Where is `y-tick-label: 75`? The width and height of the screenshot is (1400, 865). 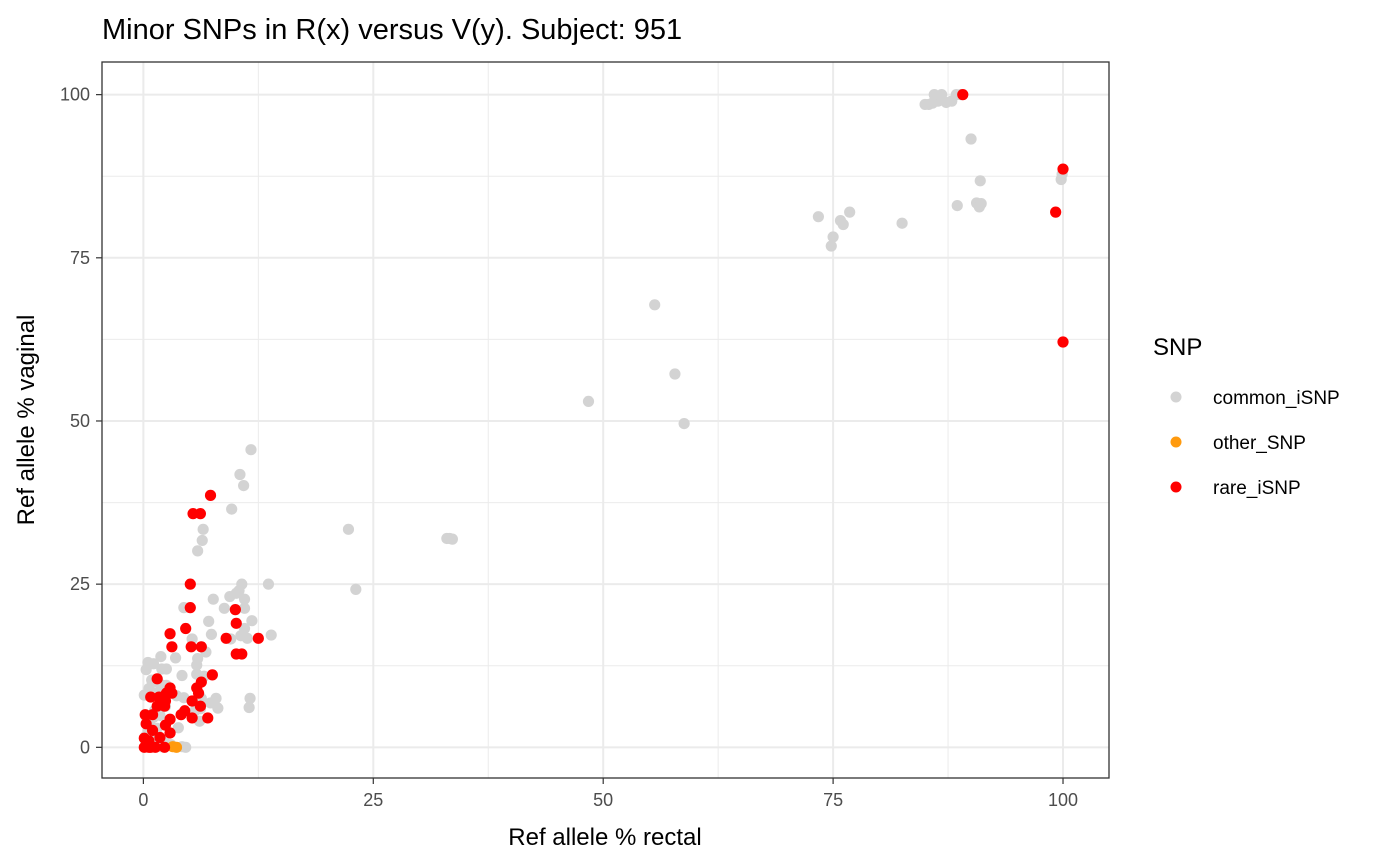
y-tick-label: 75 is located at coordinates (80, 258).